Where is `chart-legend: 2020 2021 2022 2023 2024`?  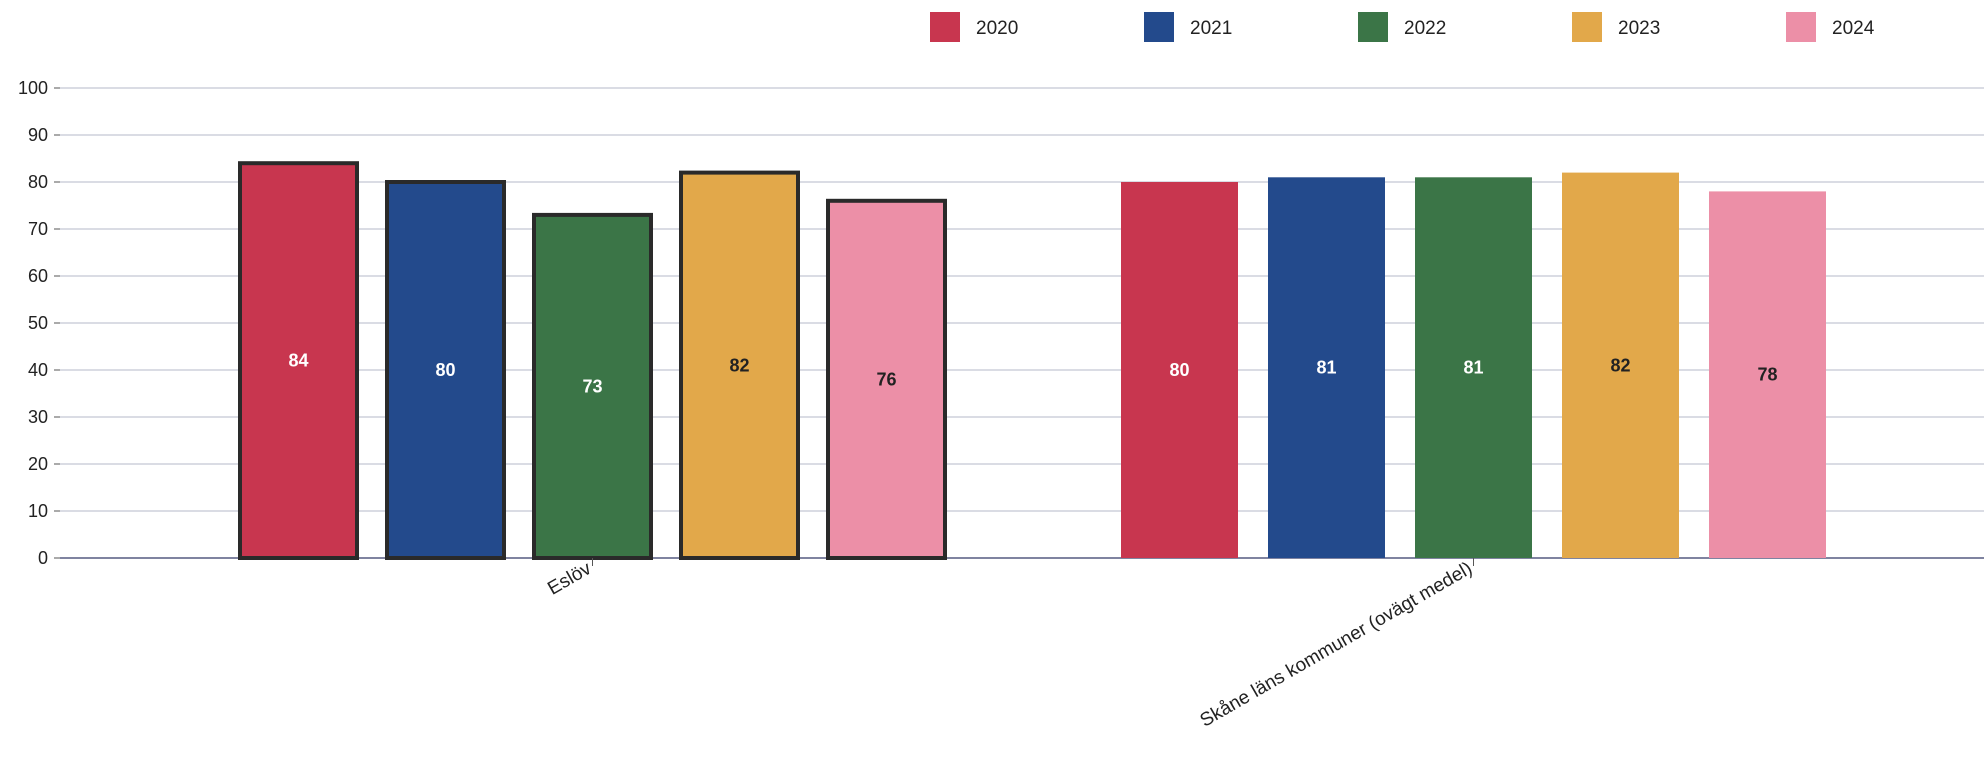 chart-legend: 2020 2021 2022 2023 2024 is located at coordinates (1402, 27).